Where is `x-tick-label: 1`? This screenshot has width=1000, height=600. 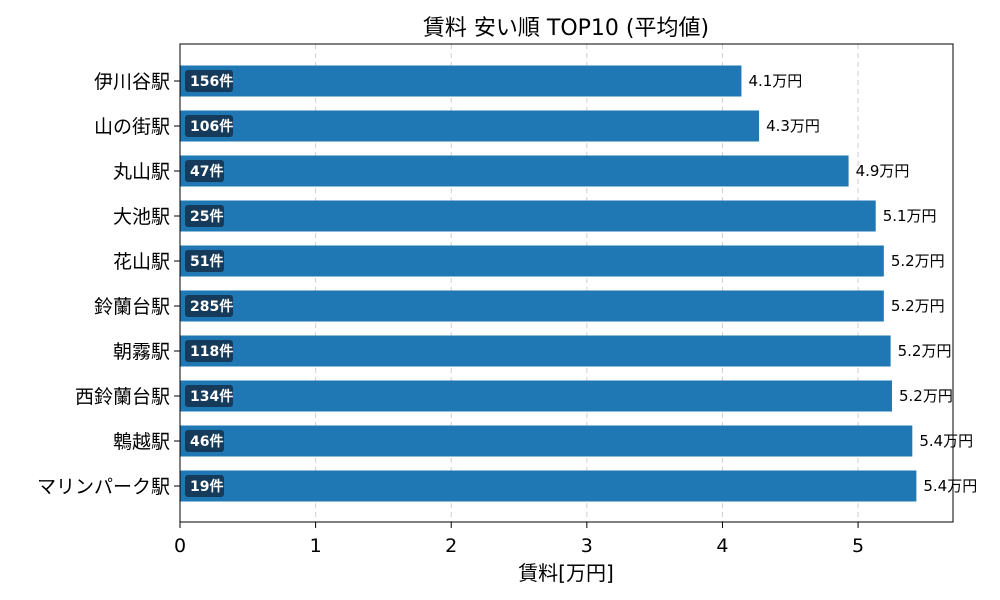 x-tick-label: 1 is located at coordinates (316, 546).